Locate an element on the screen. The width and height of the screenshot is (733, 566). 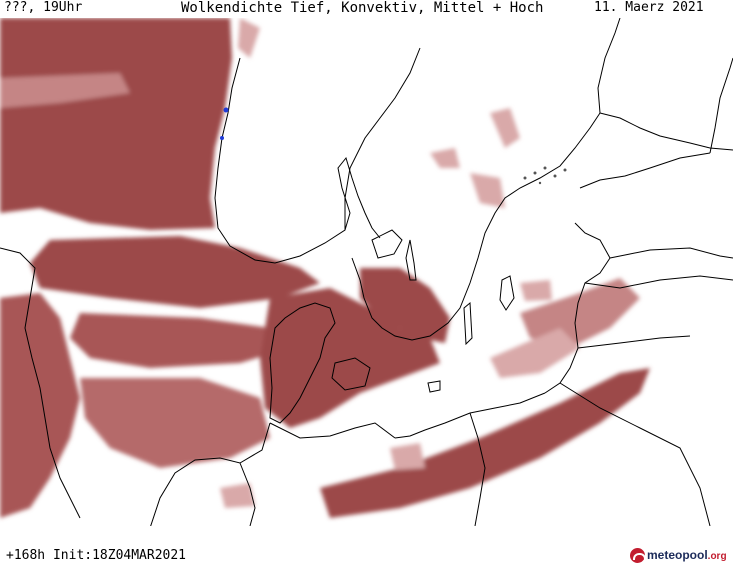
border-germany-poland is located at coordinates (477, 469).